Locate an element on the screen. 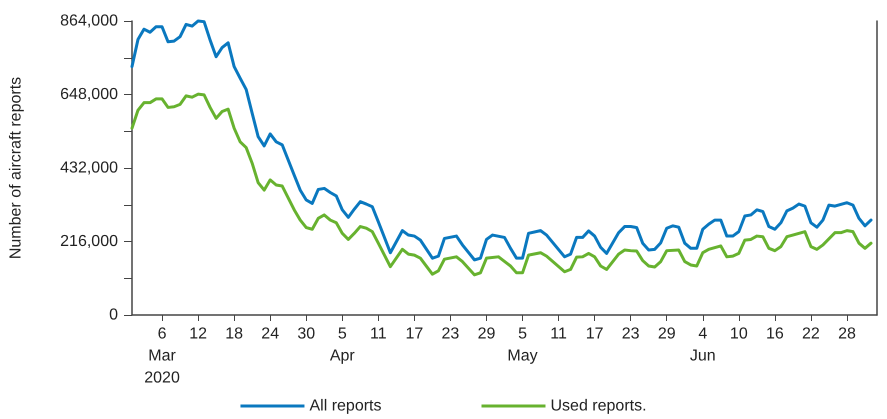 This screenshot has width=887, height=419. x-tick-label: 6 Mar 2020 is located at coordinates (162, 356).